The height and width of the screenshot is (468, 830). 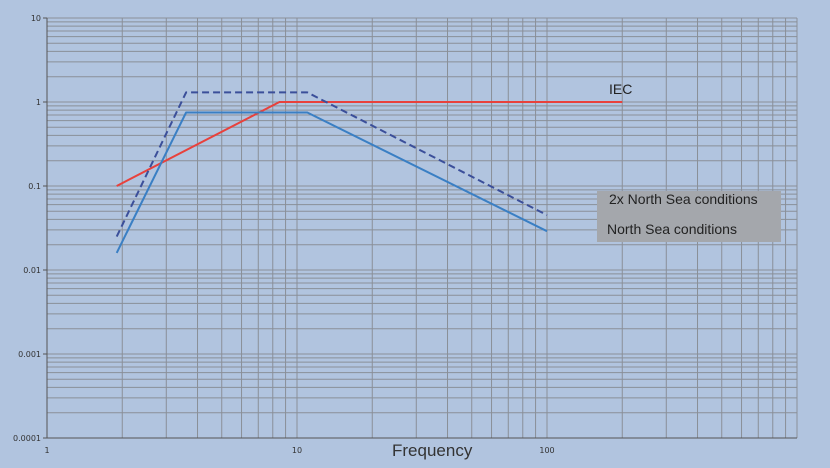 What do you see at coordinates (297, 450) in the screenshot?
I see `x-tick-label: 10` at bounding box center [297, 450].